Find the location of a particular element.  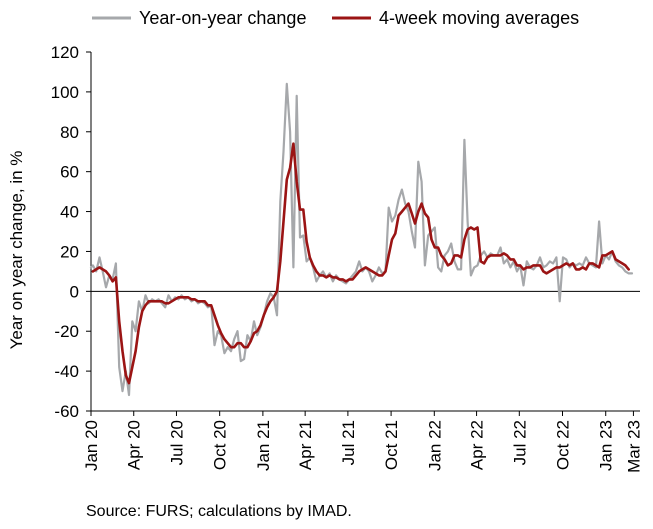

x-tick-label: Jul 22 is located at coordinates (519, 442).